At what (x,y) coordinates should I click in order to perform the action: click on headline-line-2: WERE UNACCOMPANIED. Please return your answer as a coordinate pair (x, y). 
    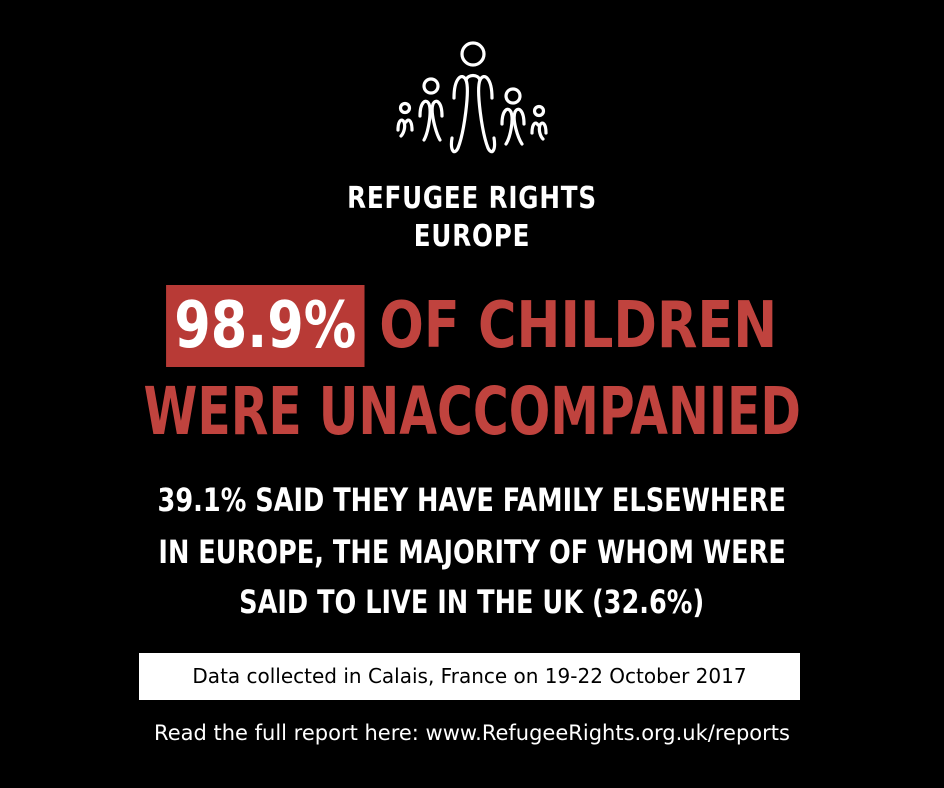
    Looking at the image, I should click on (472, 412).